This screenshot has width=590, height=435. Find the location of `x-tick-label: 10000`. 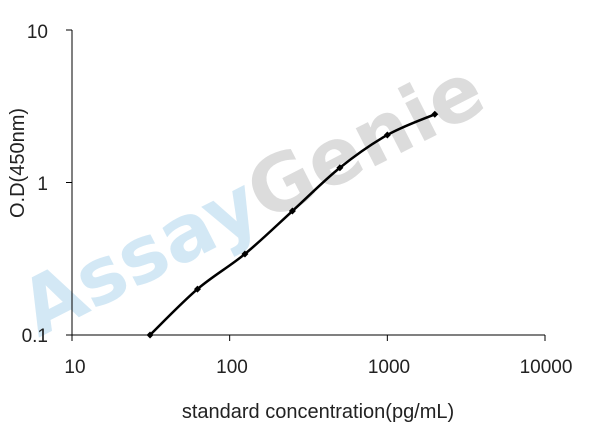

x-tick-label: 10000 is located at coordinates (546, 367).